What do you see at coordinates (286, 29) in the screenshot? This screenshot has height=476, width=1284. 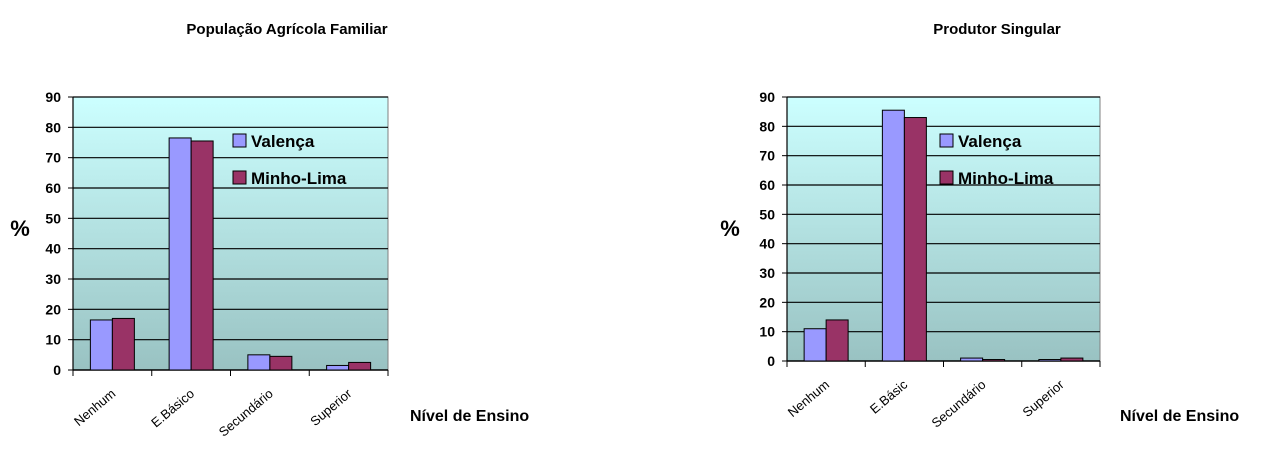 I see `chart-title: População Agrícola Familiar` at bounding box center [286, 29].